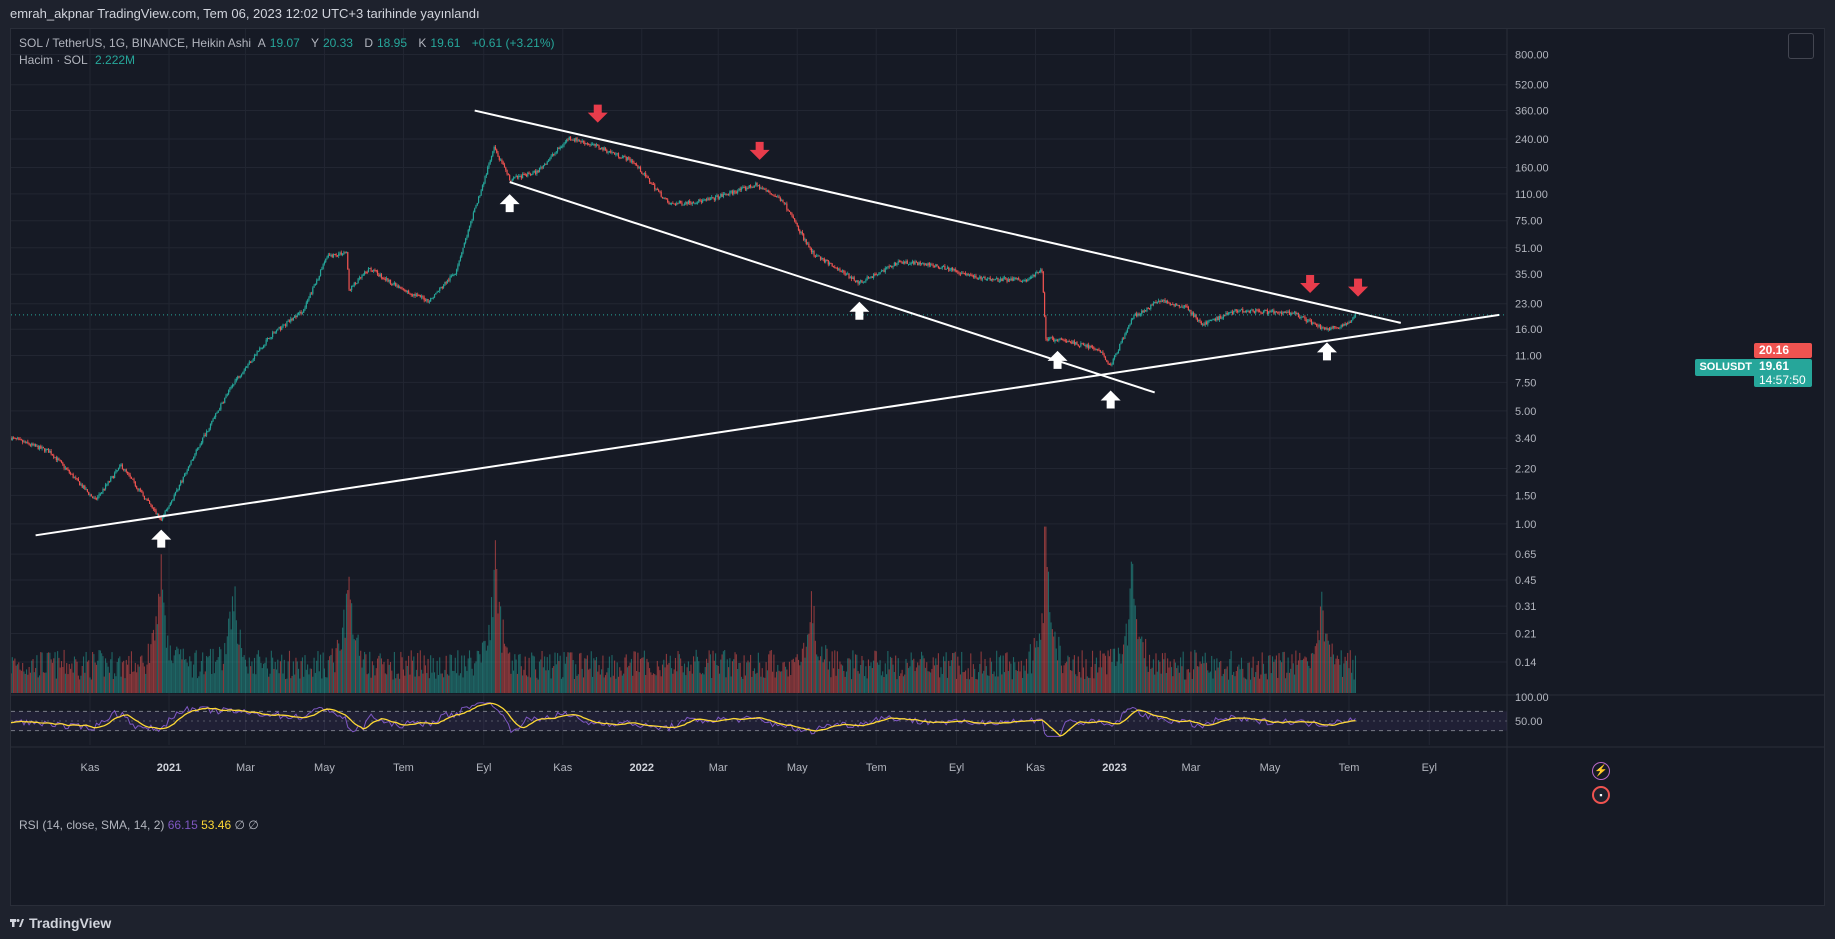 The height and width of the screenshot is (939, 1835). Describe the element at coordinates (135, 43) in the screenshot. I see `symbol-description: SOL / TetherUS, 1G, BINANCE, Heikin Ashi` at that location.